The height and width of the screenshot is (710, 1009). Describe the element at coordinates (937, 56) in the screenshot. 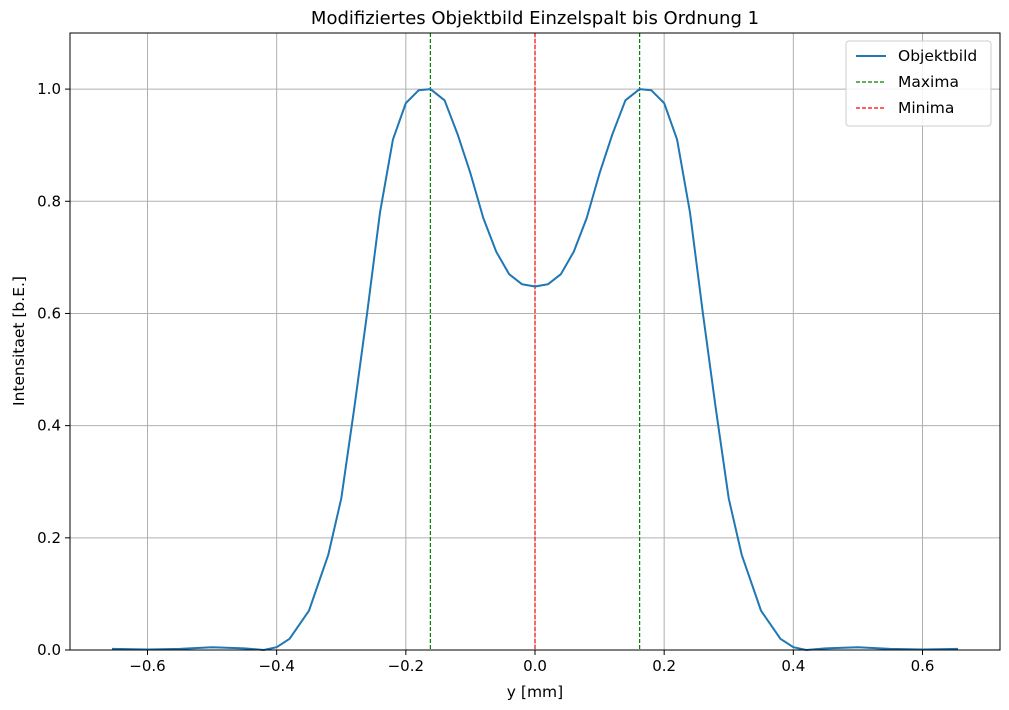

I see `legend-label-objektbild: Objektbild` at that location.